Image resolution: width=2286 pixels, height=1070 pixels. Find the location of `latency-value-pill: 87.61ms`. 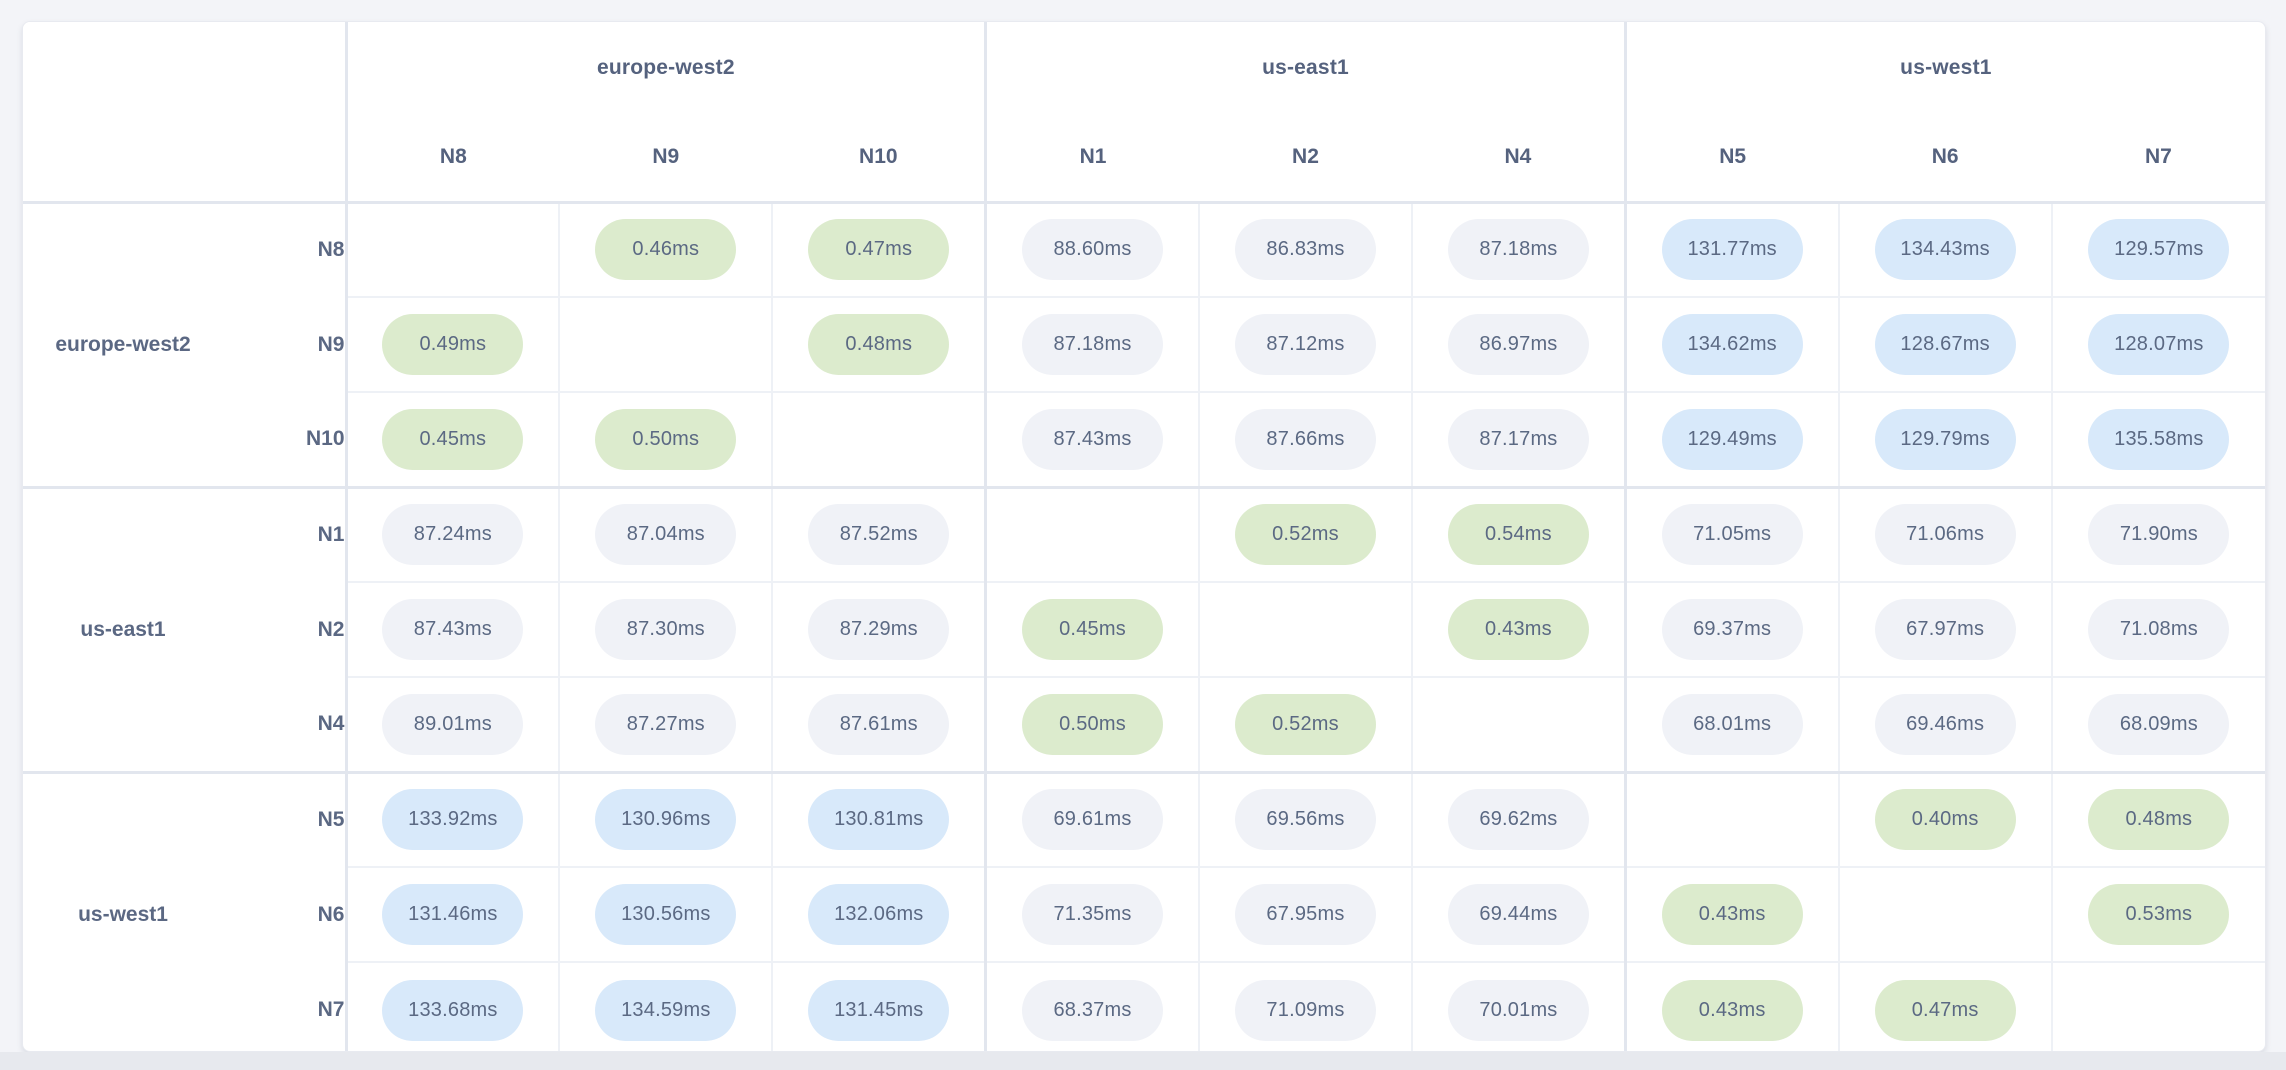

latency-value-pill: 87.61ms is located at coordinates (879, 724).